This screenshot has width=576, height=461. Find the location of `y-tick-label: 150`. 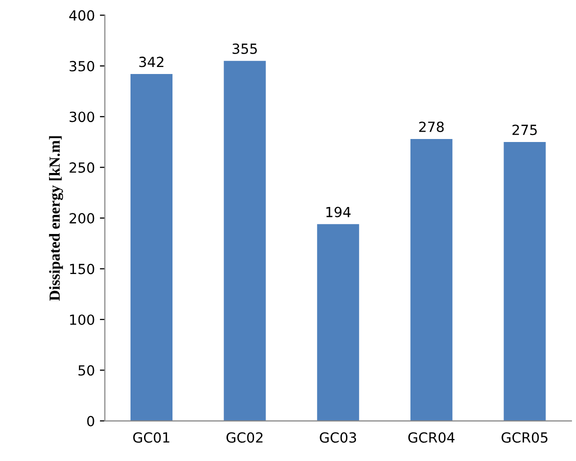

y-tick-label: 150 is located at coordinates (82, 269).